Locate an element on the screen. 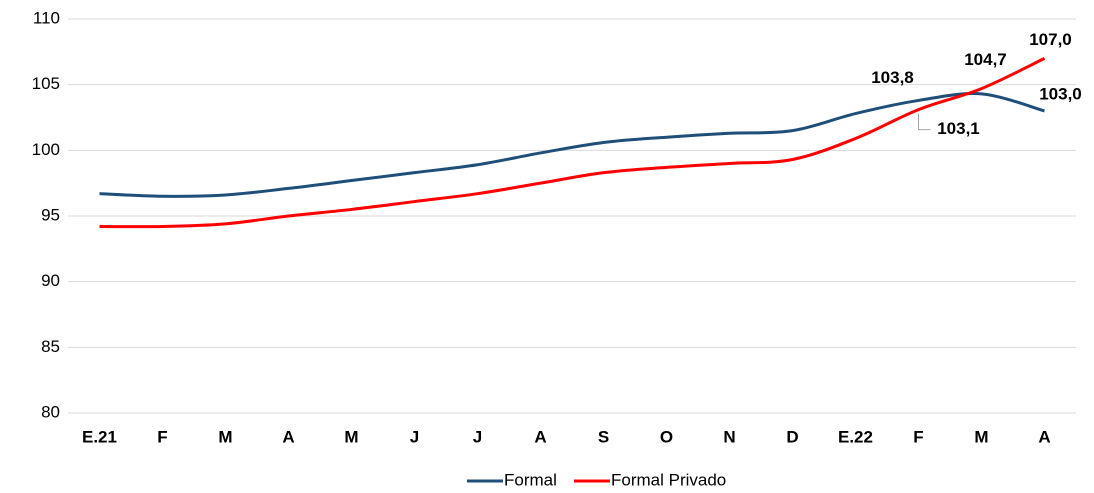 The width and height of the screenshot is (1094, 493). y-tick-label: 110 is located at coordinates (46, 17).